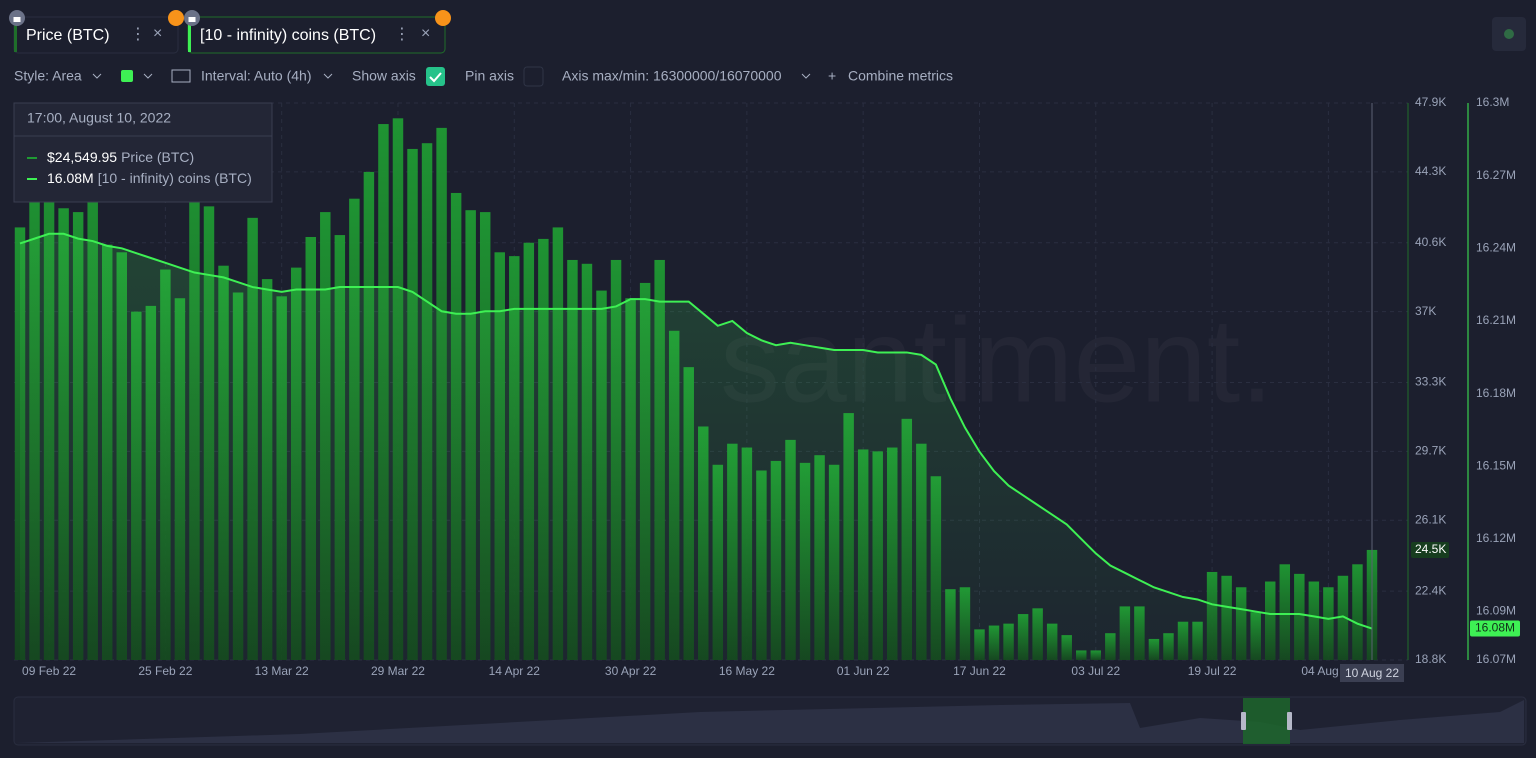 The width and height of the screenshot is (1536, 758). I want to click on crosshair-label: 10 Aug 22, so click(1372, 673).